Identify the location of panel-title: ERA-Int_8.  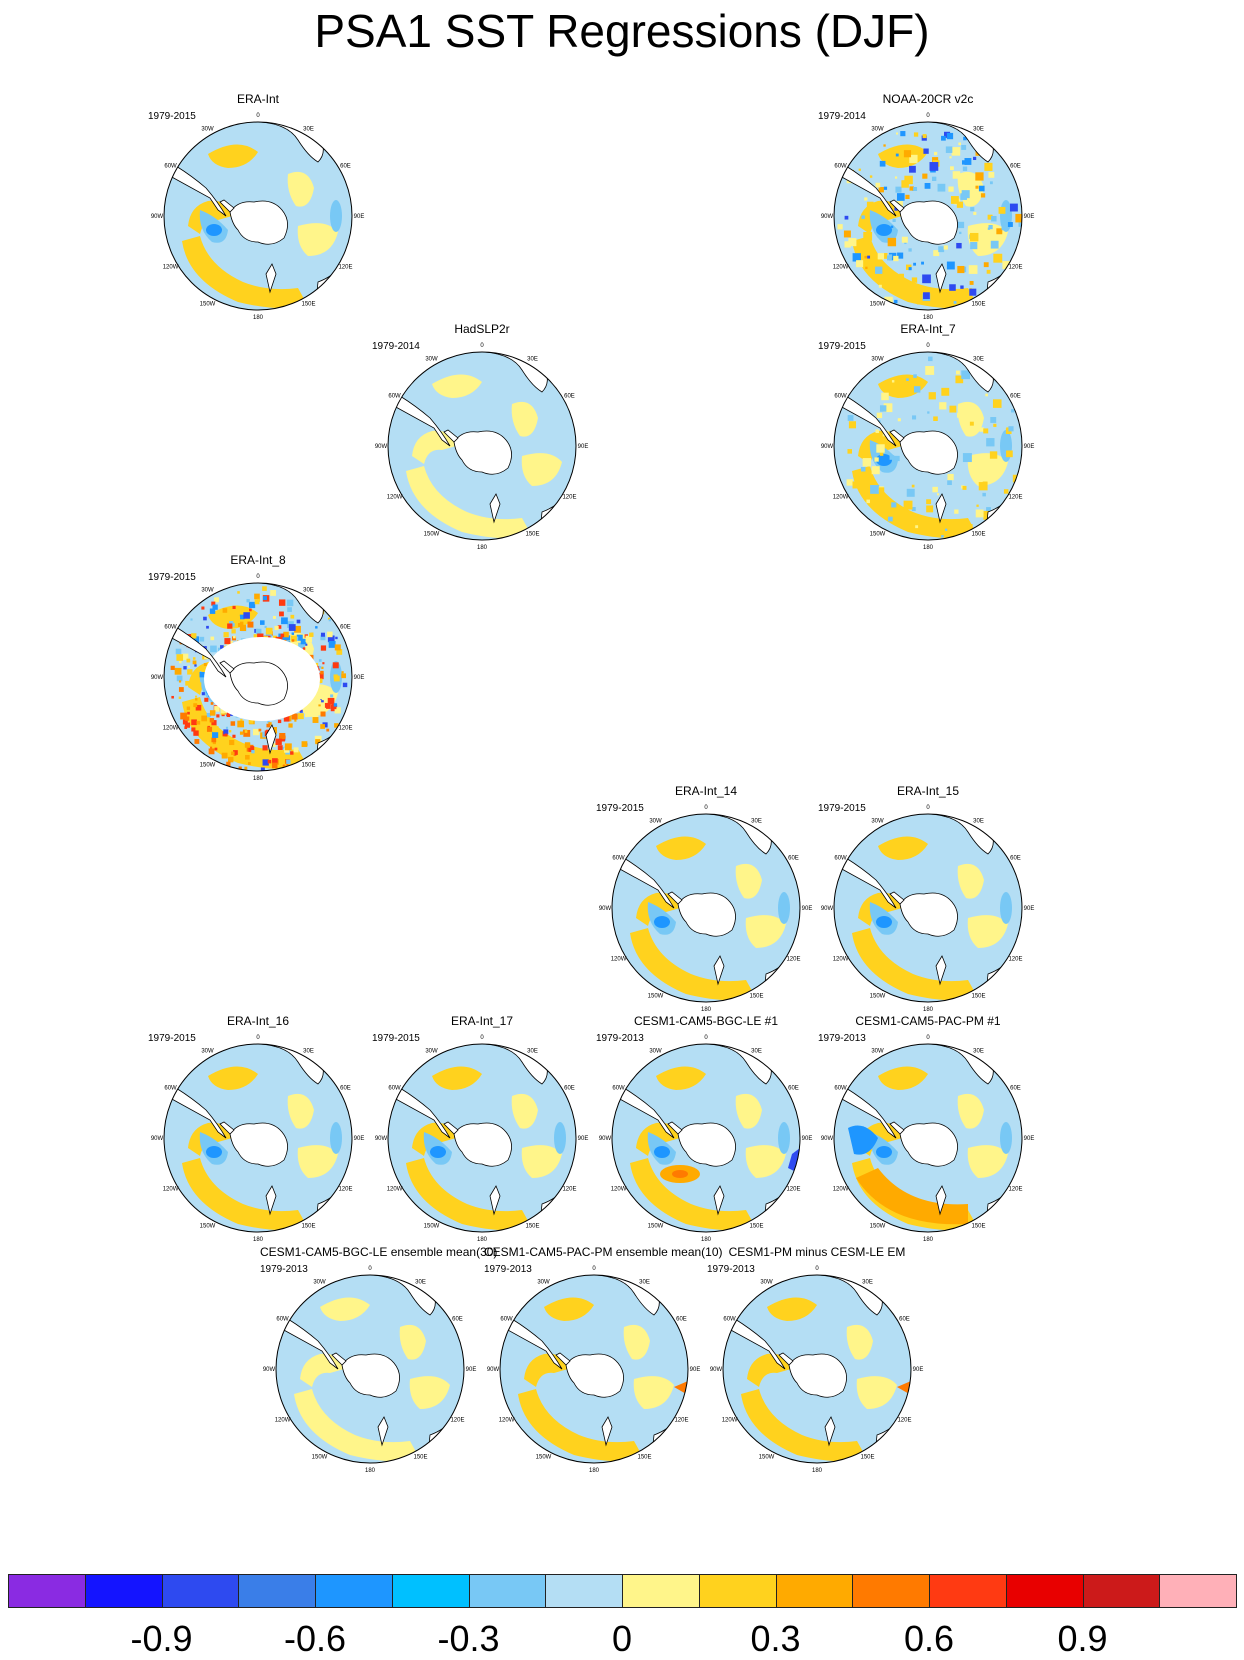
(258, 560).